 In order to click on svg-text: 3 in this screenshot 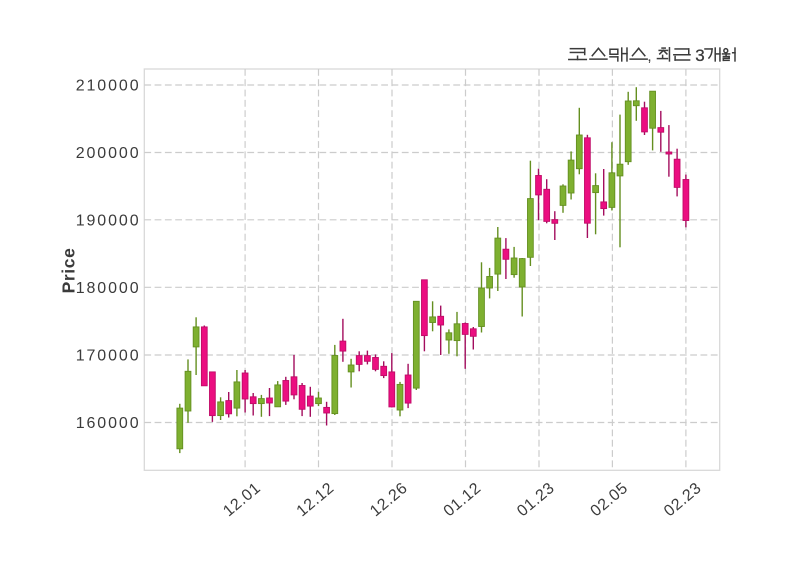, I will do `click(699, 55)`.